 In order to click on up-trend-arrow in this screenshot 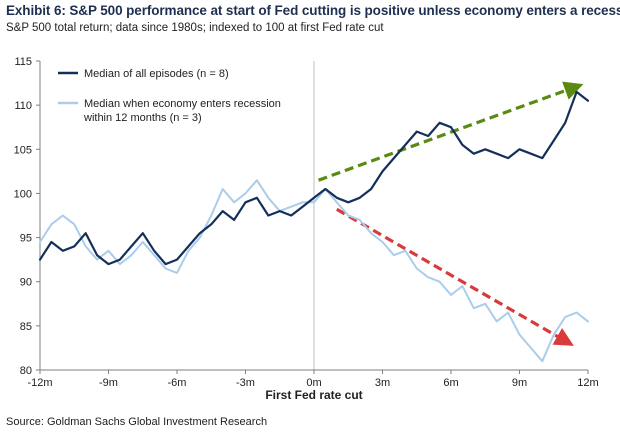, I will do `click(451, 131)`.